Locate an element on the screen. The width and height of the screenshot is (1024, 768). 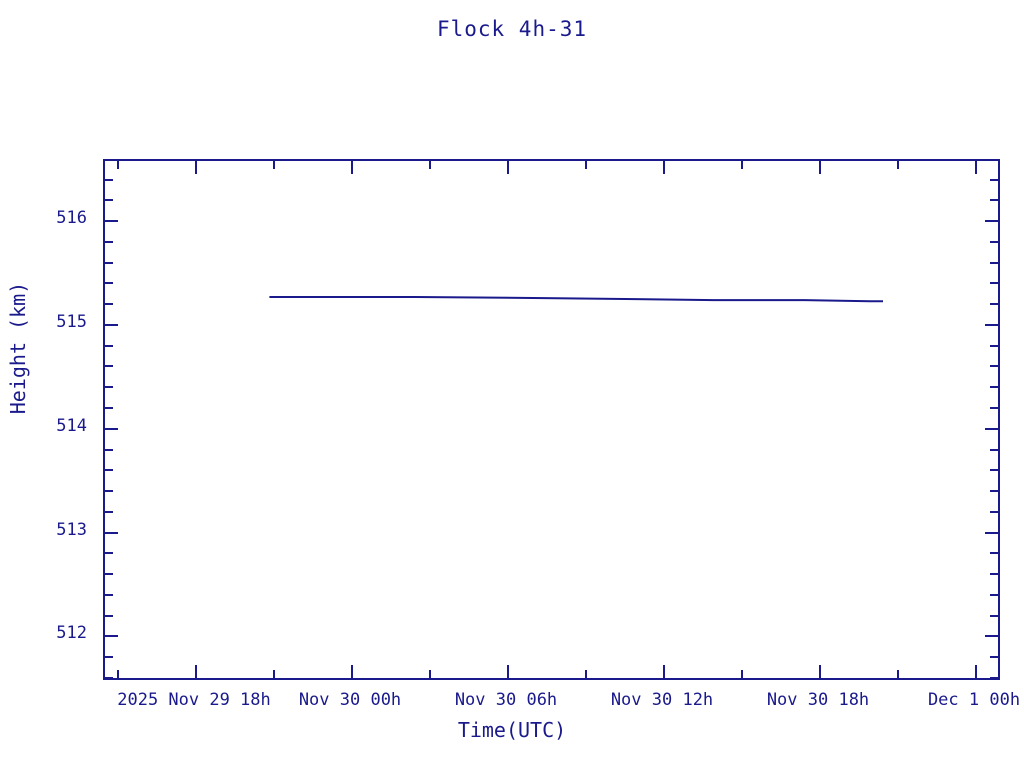
y-axis-title: Height (km) is located at coordinates (18, 348).